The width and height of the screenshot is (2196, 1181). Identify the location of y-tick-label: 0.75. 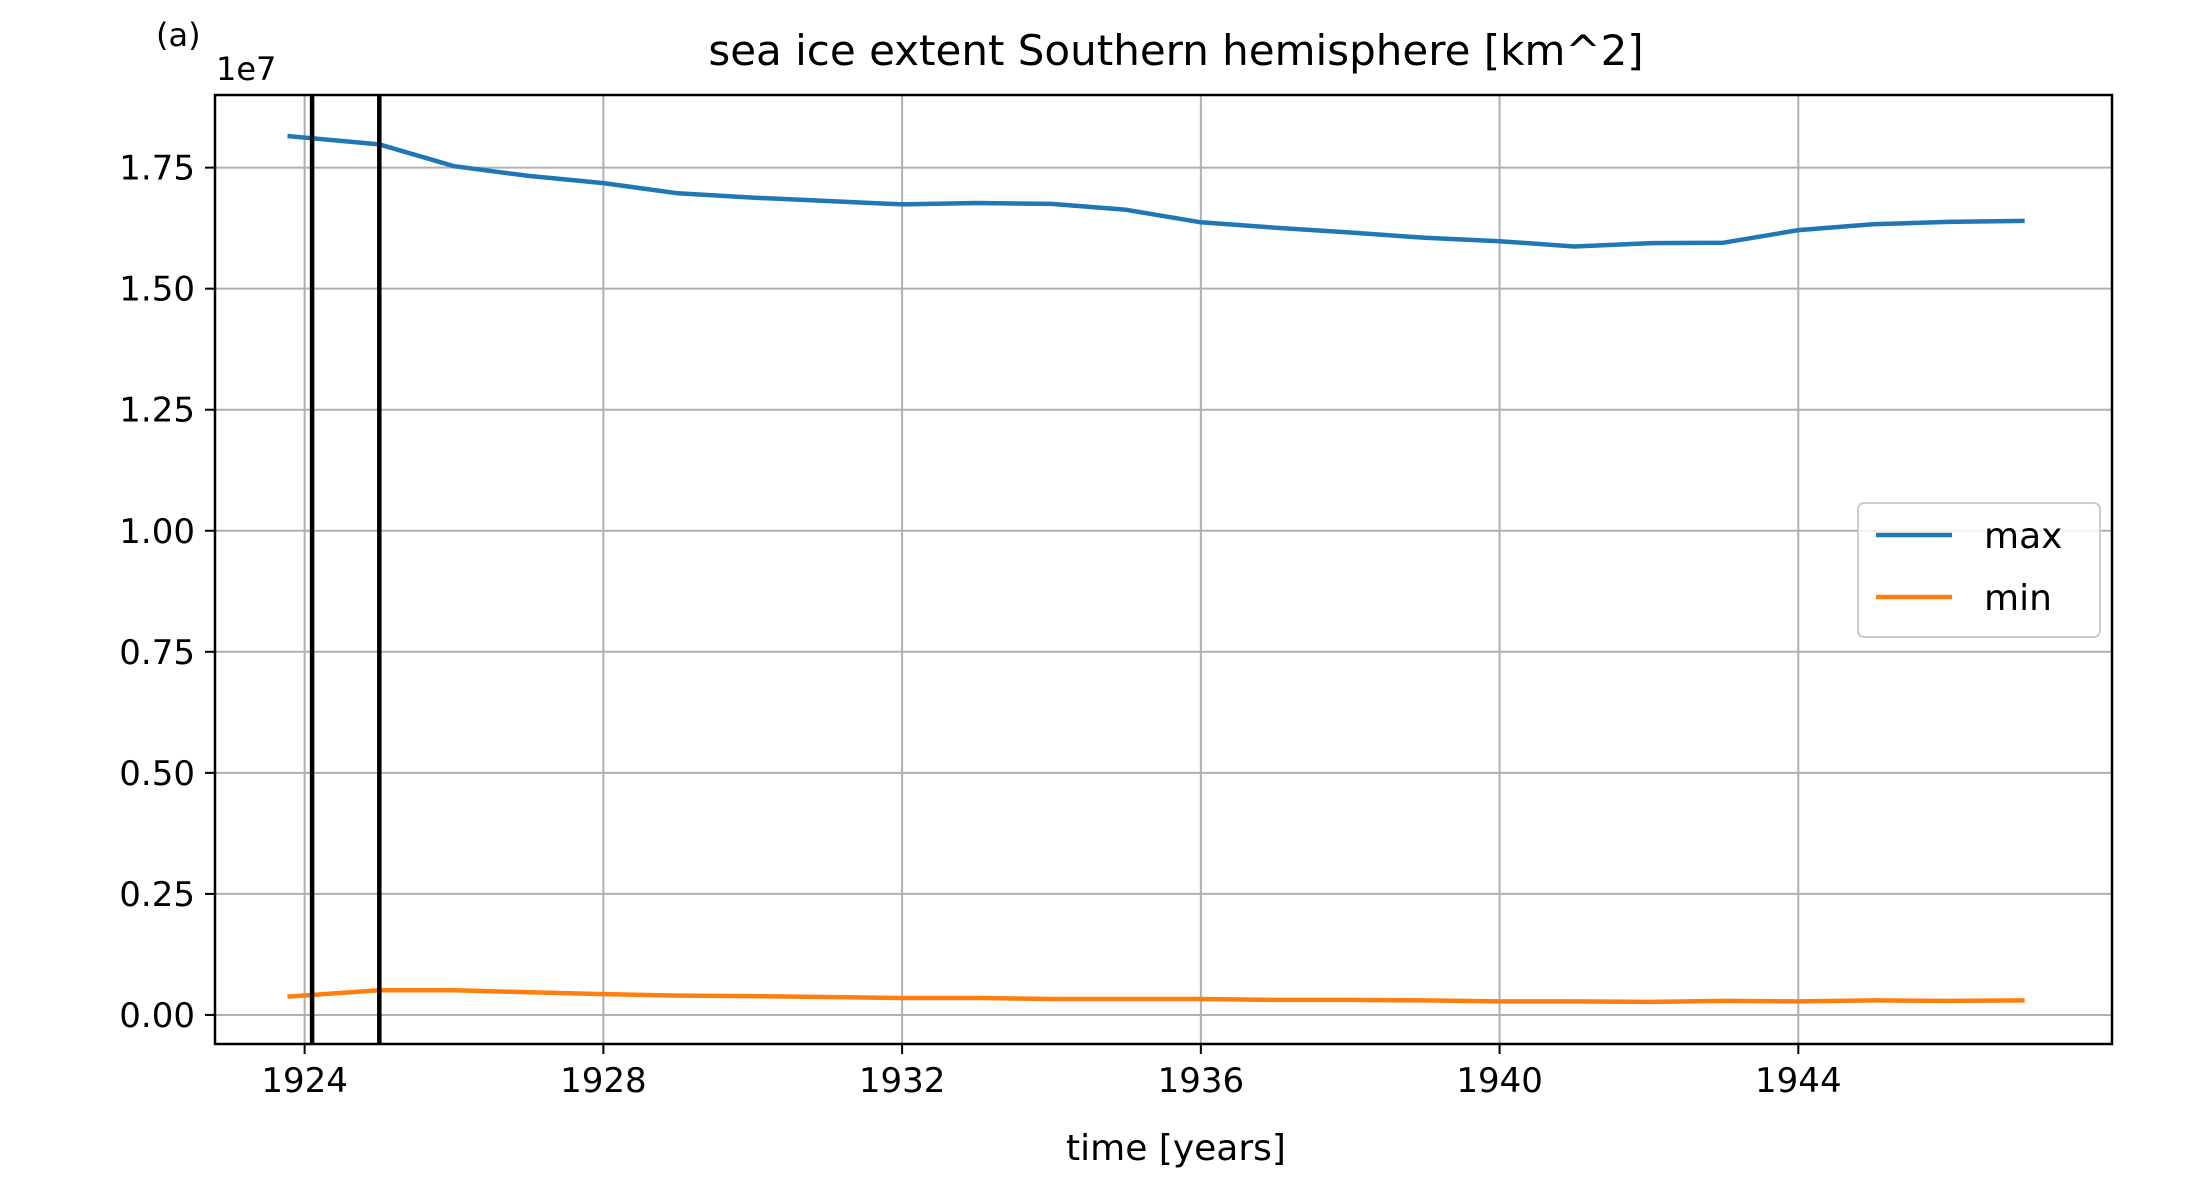
(157, 653).